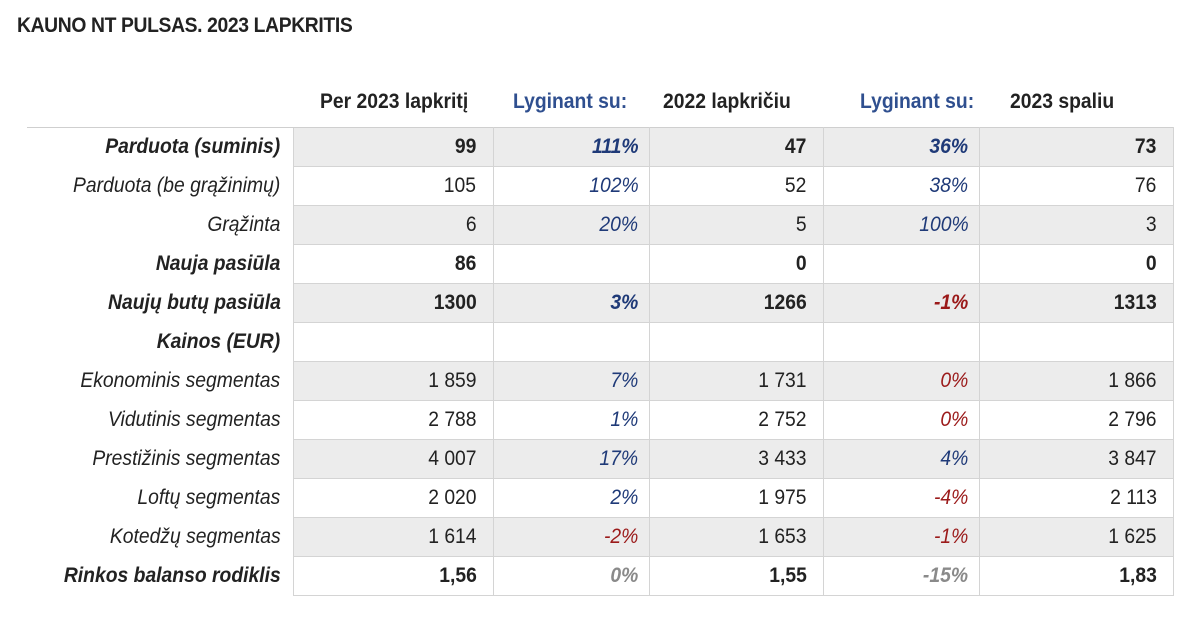 This screenshot has width=1186, height=618. What do you see at coordinates (624, 419) in the screenshot?
I see `change-vs-compare1-text: 1%` at bounding box center [624, 419].